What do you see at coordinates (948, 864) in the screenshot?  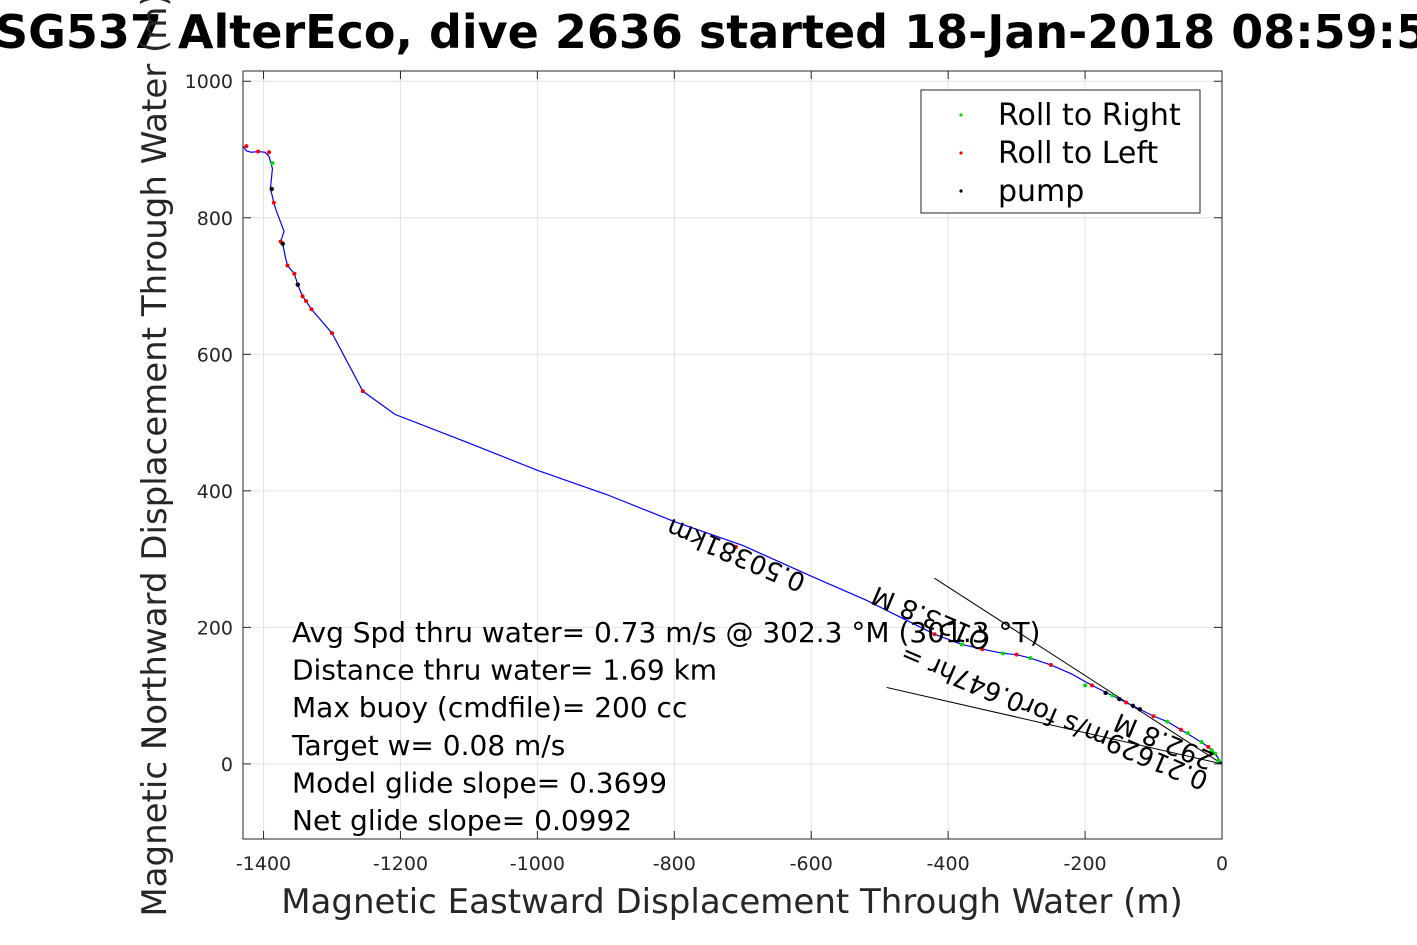 I see `x-tick-label: -400` at bounding box center [948, 864].